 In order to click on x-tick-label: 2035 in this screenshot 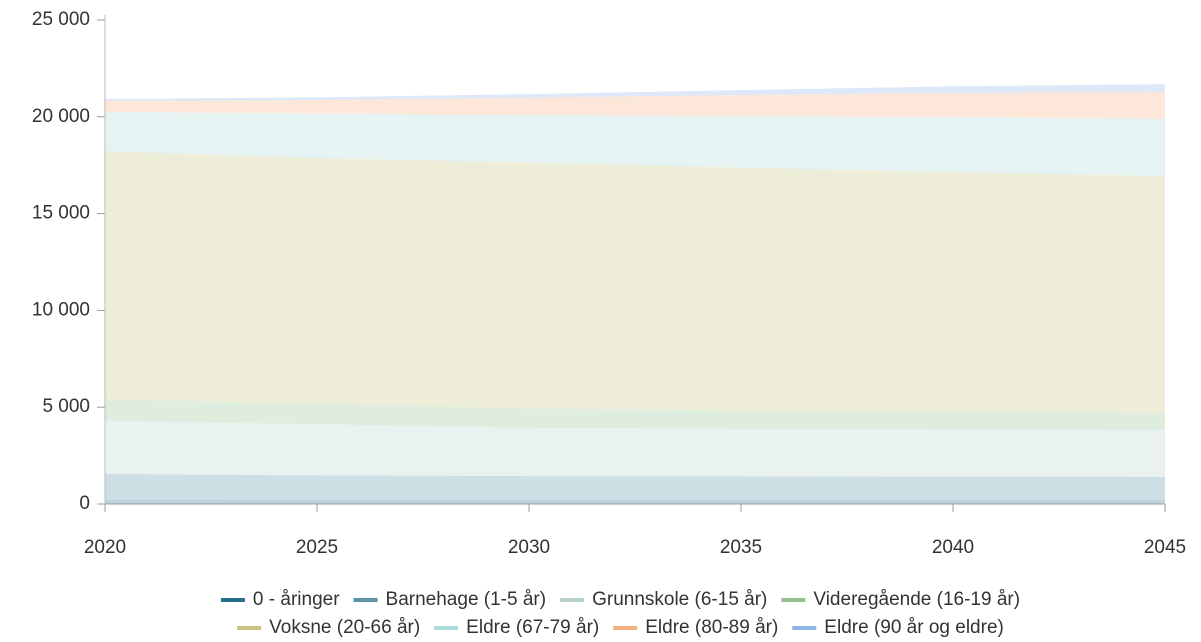, I will do `click(741, 547)`.